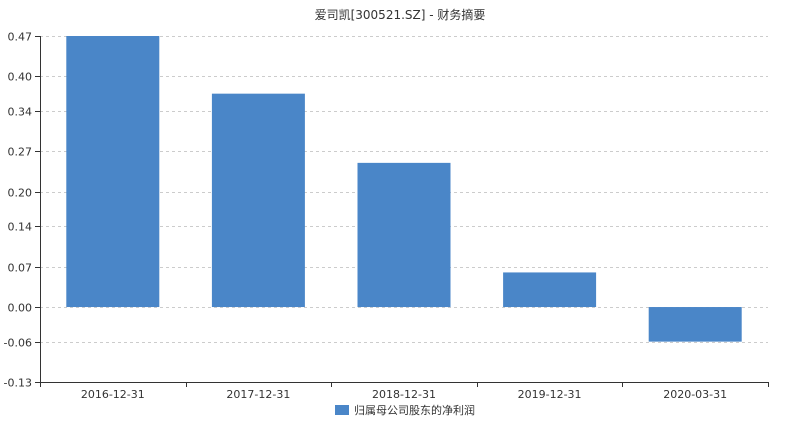 The width and height of the screenshot is (800, 424). What do you see at coordinates (550, 394) in the screenshot?
I see `x-tick-label: 2019-12-31` at bounding box center [550, 394].